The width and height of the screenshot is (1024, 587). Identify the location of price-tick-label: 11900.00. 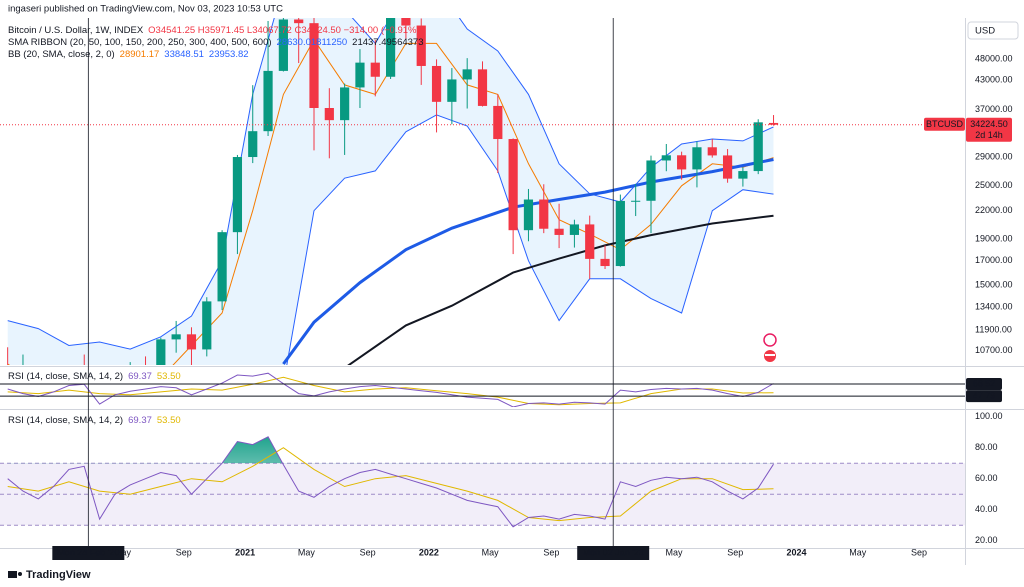
(993, 330).